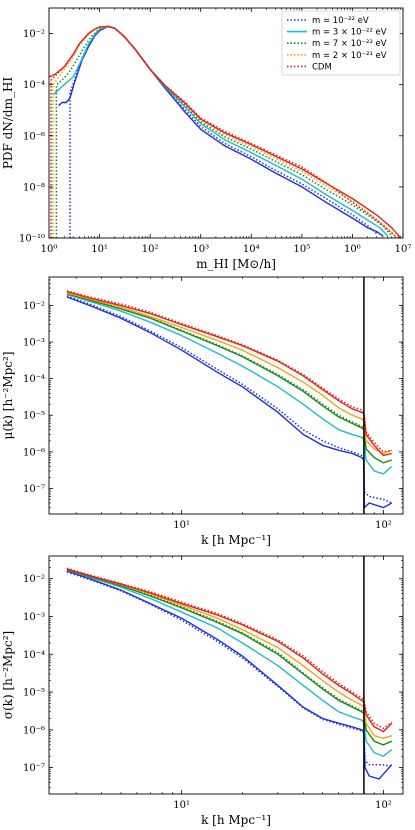 The image size is (415, 830). Describe the element at coordinates (322, 67) in the screenshot. I see `legend-label-cdm: CDM` at that location.